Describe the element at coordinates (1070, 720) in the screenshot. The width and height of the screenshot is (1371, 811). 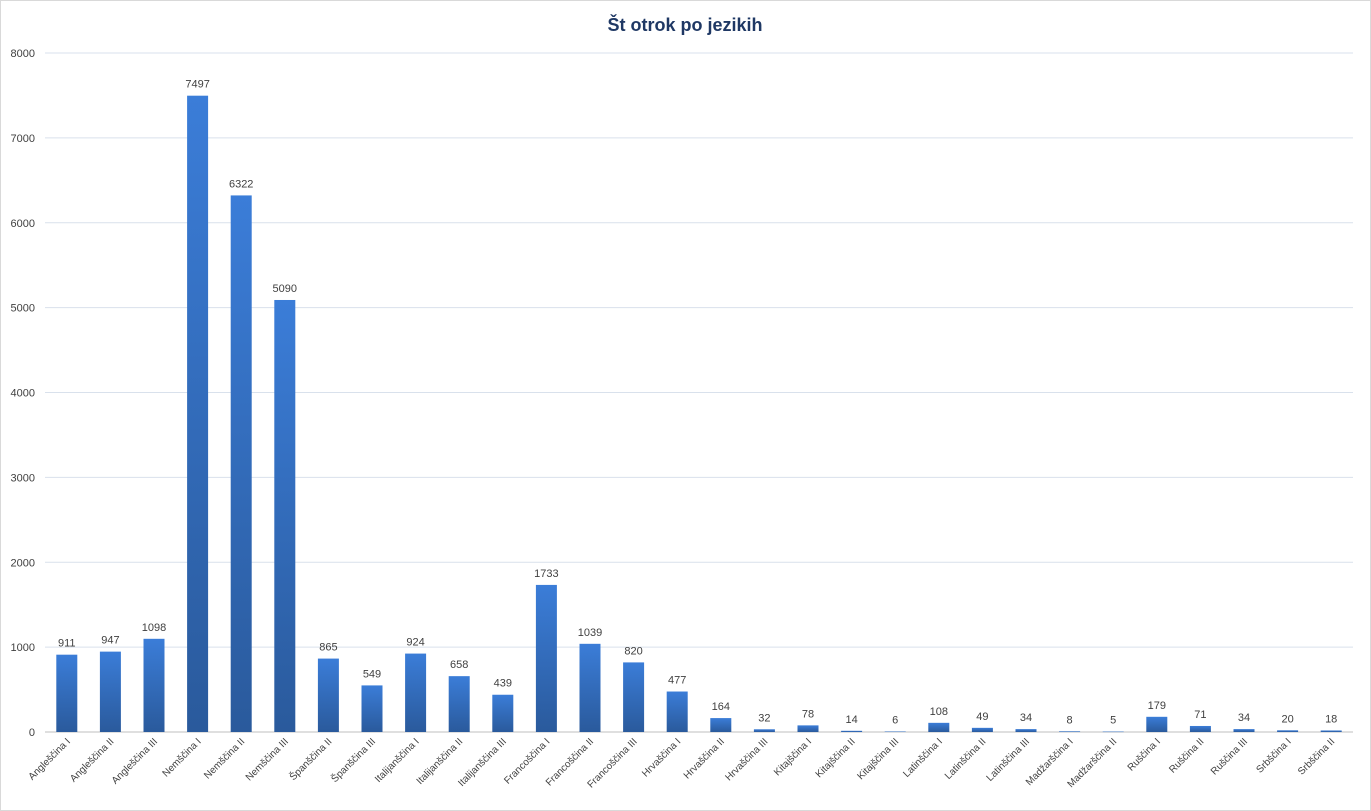
I see `data-label: 8` at that location.